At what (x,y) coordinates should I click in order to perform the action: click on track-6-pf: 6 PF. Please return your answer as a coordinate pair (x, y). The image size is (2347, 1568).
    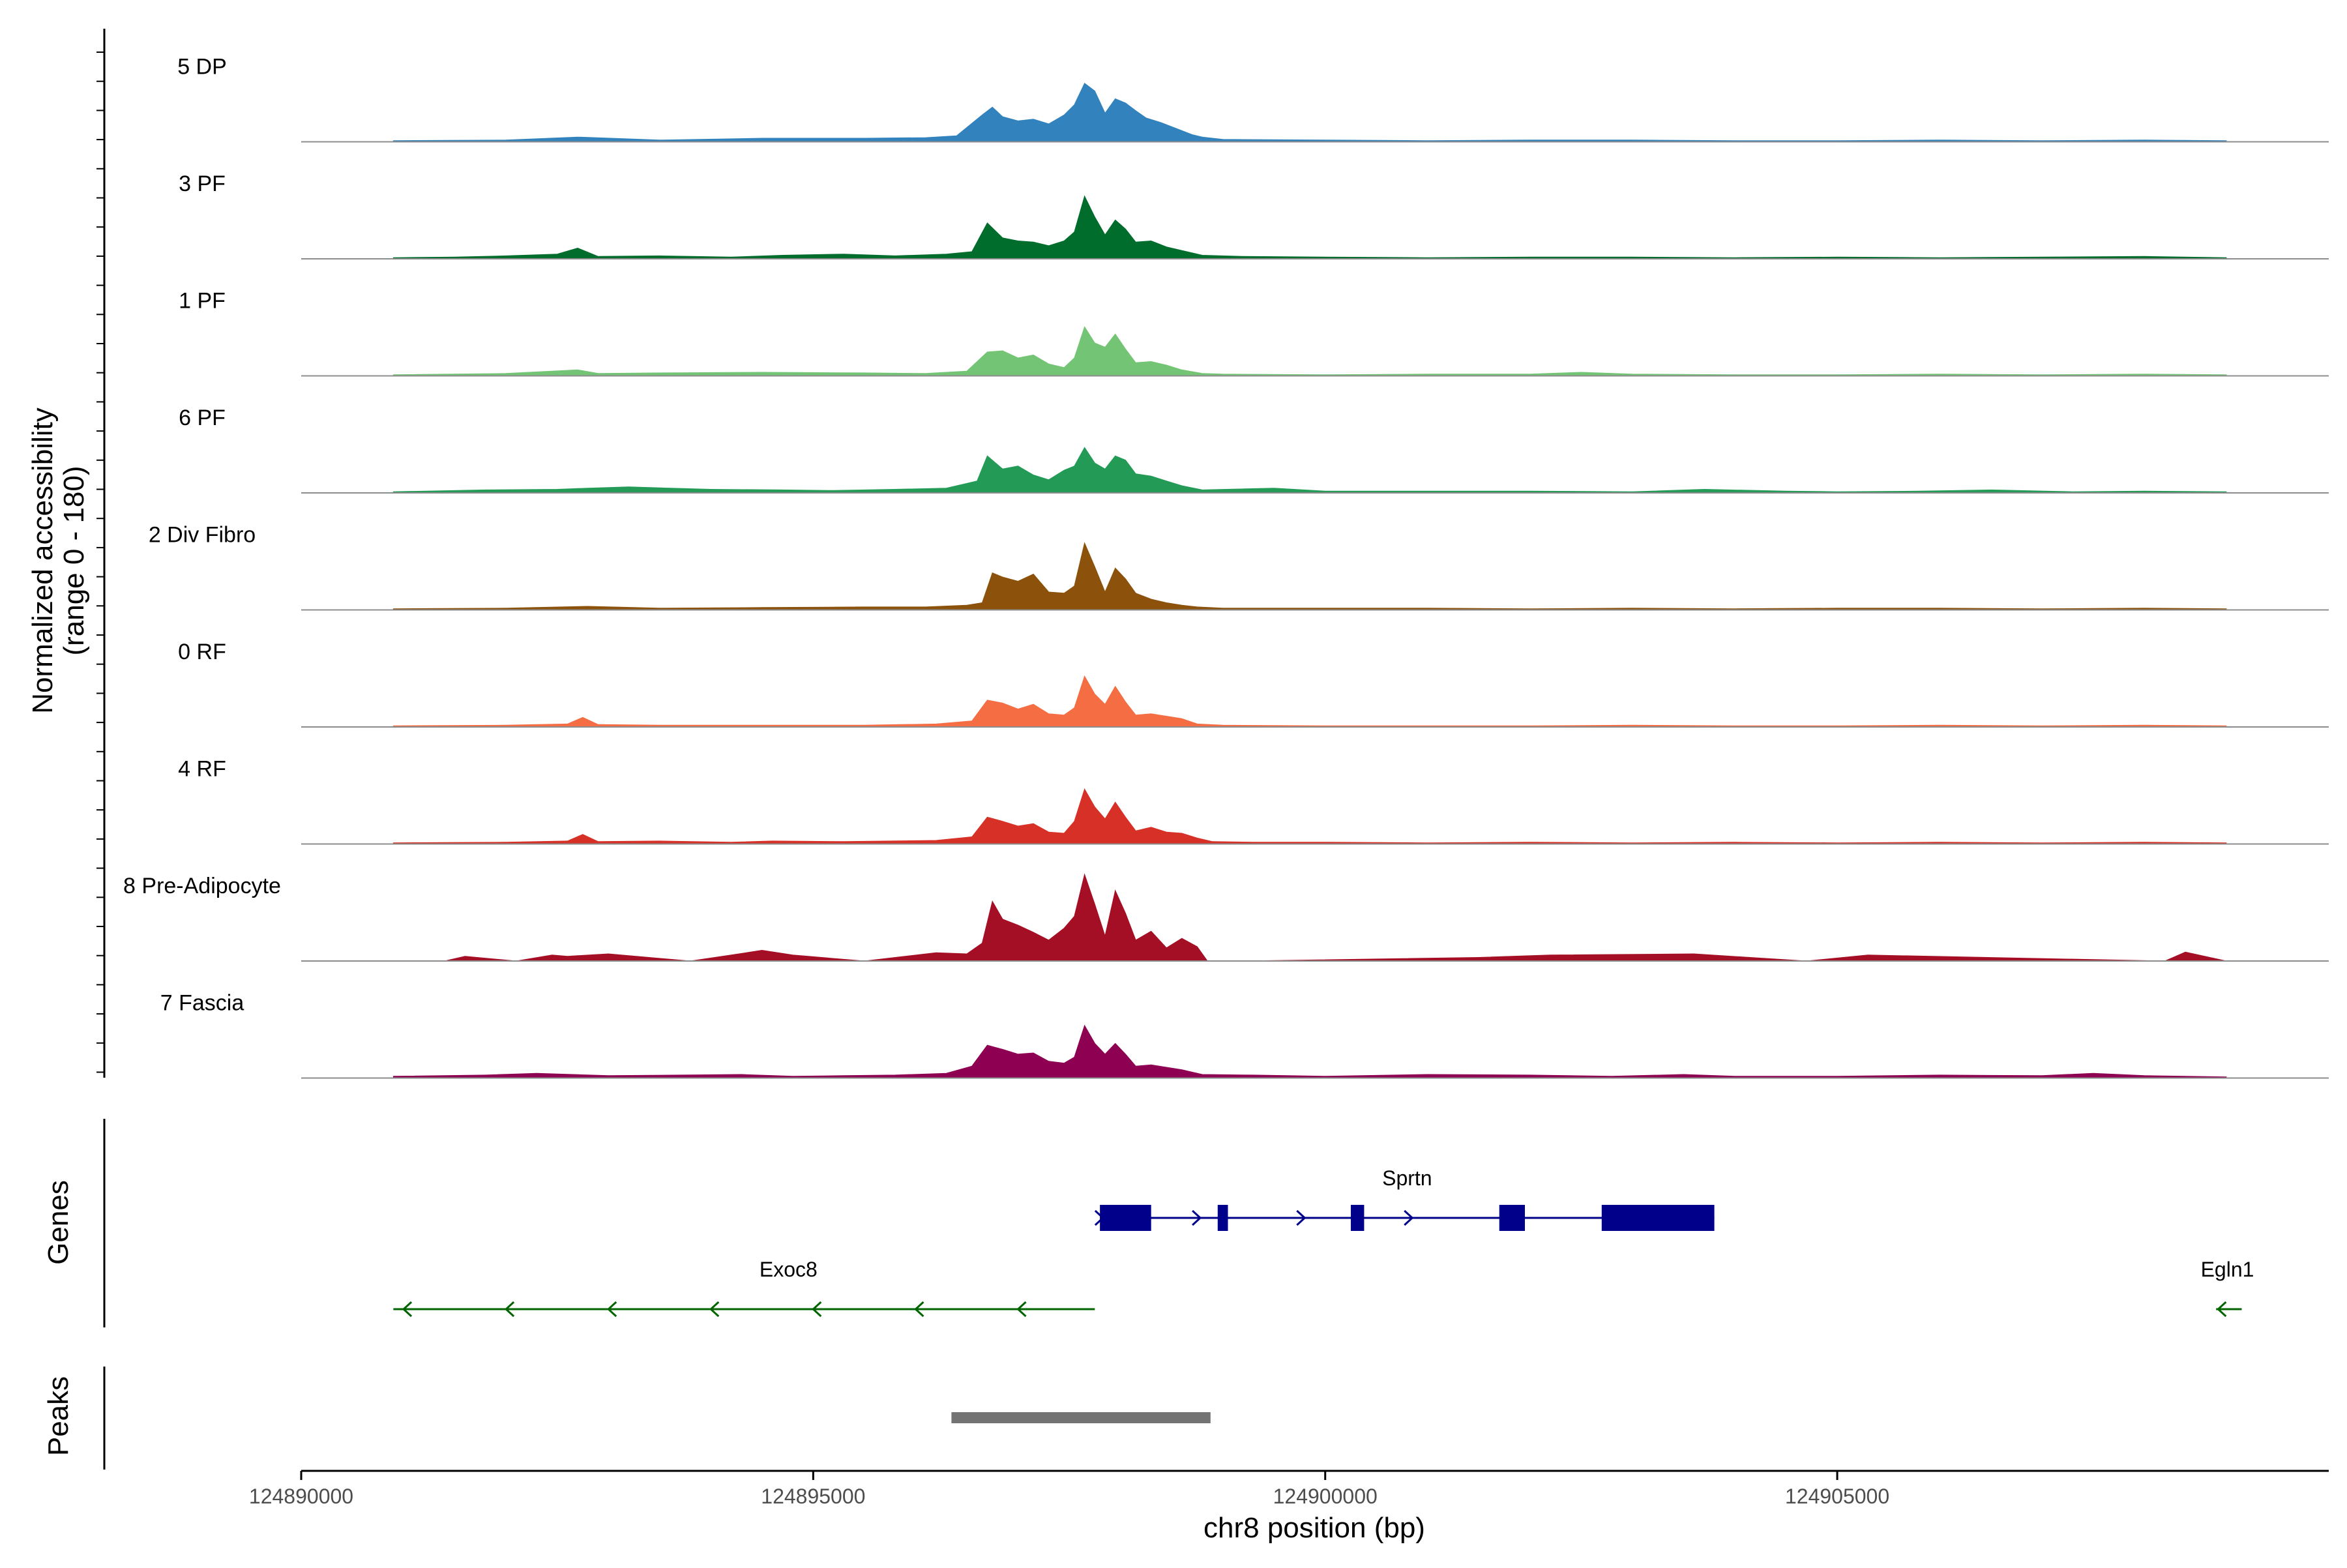
    Looking at the image, I should click on (1254, 450).